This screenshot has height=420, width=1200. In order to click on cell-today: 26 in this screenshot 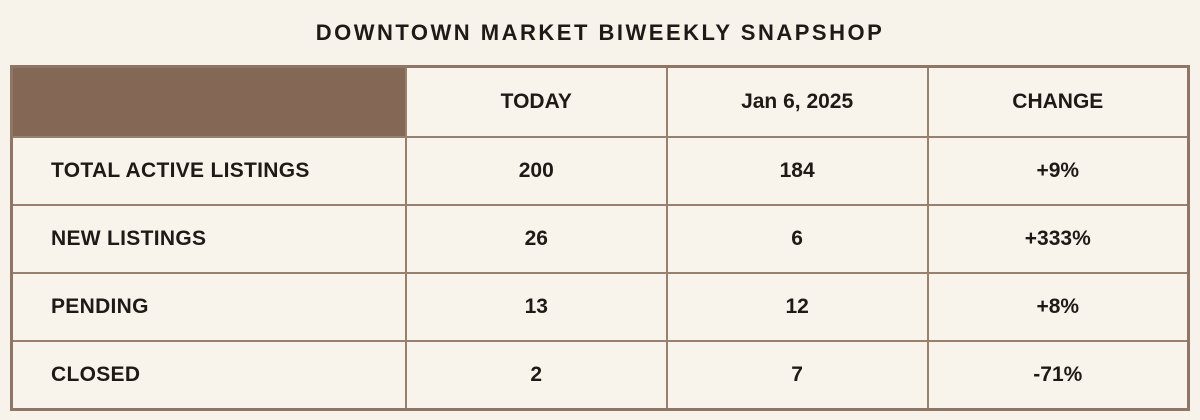, I will do `click(536, 239)`.